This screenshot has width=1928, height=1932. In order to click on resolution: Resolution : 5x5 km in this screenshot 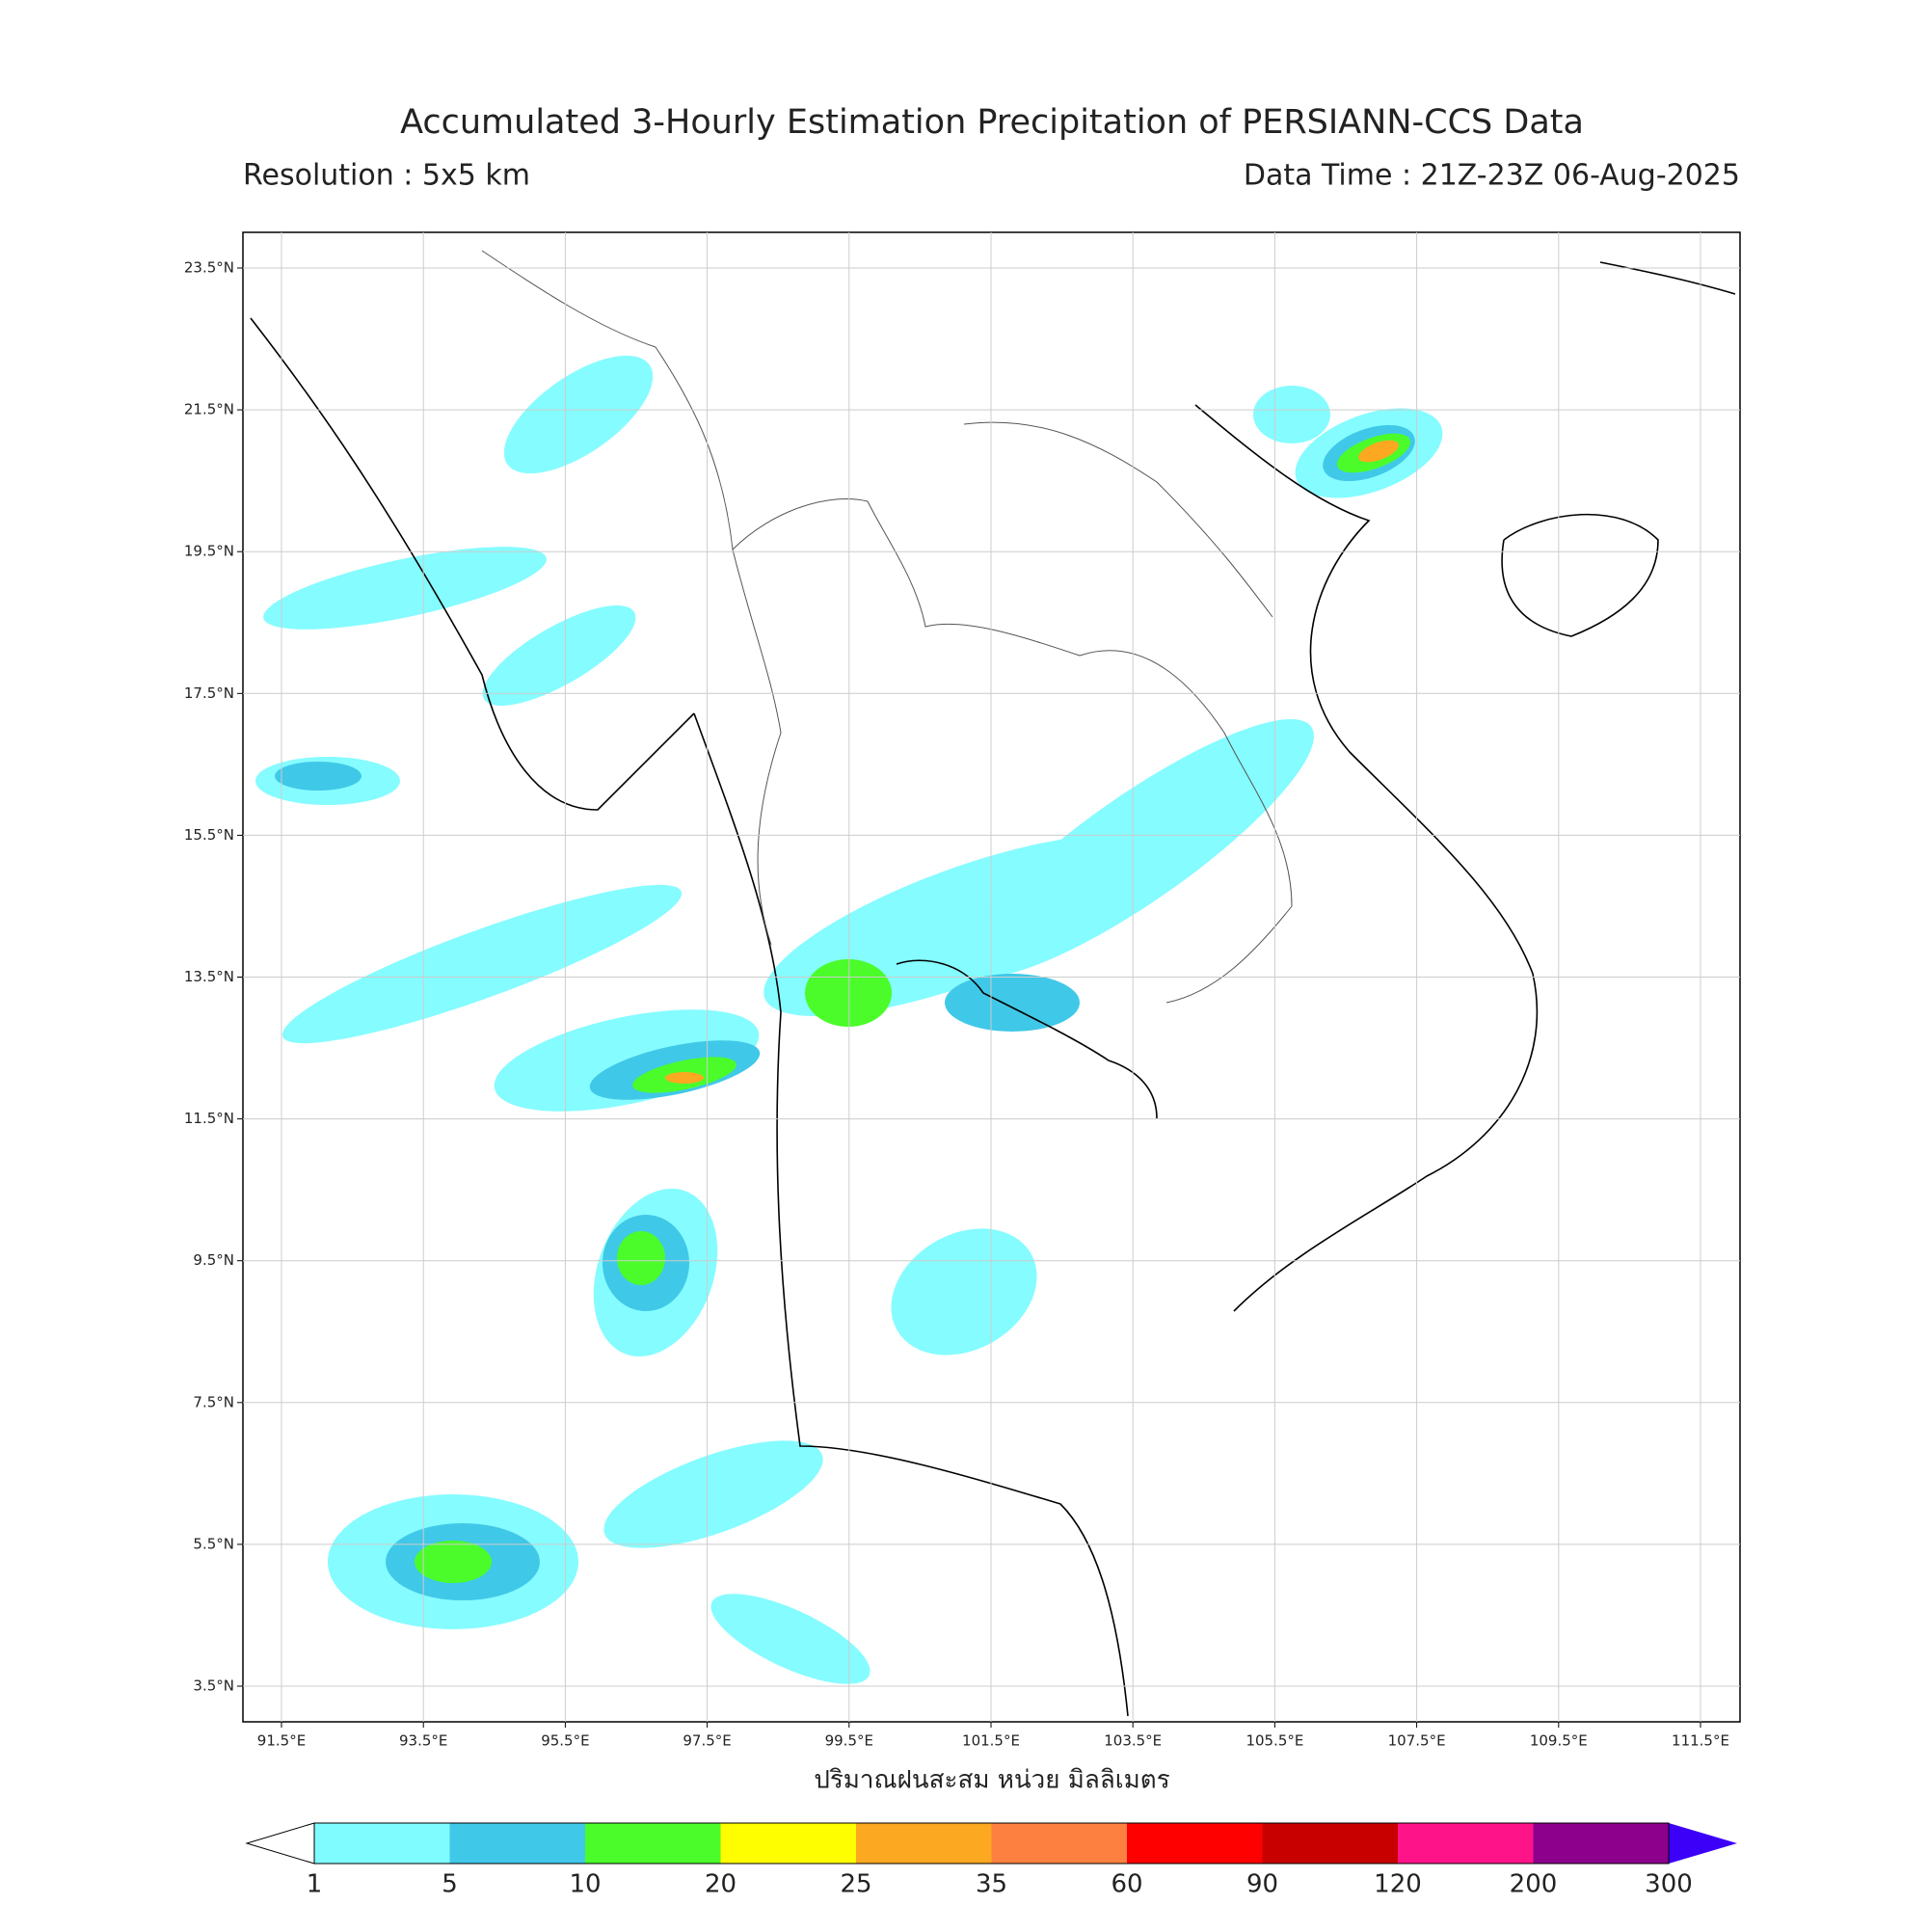, I will do `click(387, 176)`.